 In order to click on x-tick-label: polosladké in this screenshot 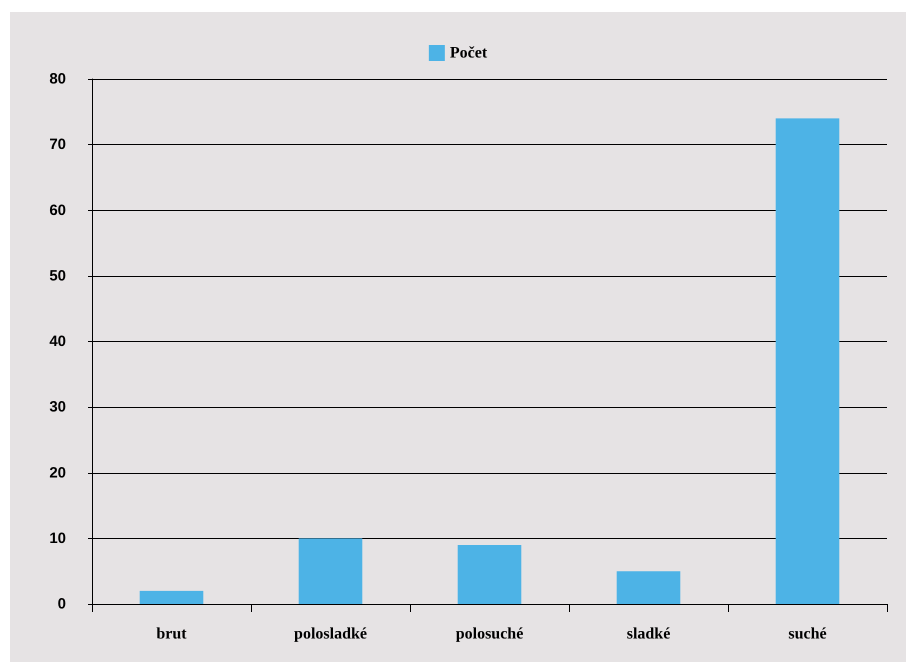, I will do `click(330, 634)`.